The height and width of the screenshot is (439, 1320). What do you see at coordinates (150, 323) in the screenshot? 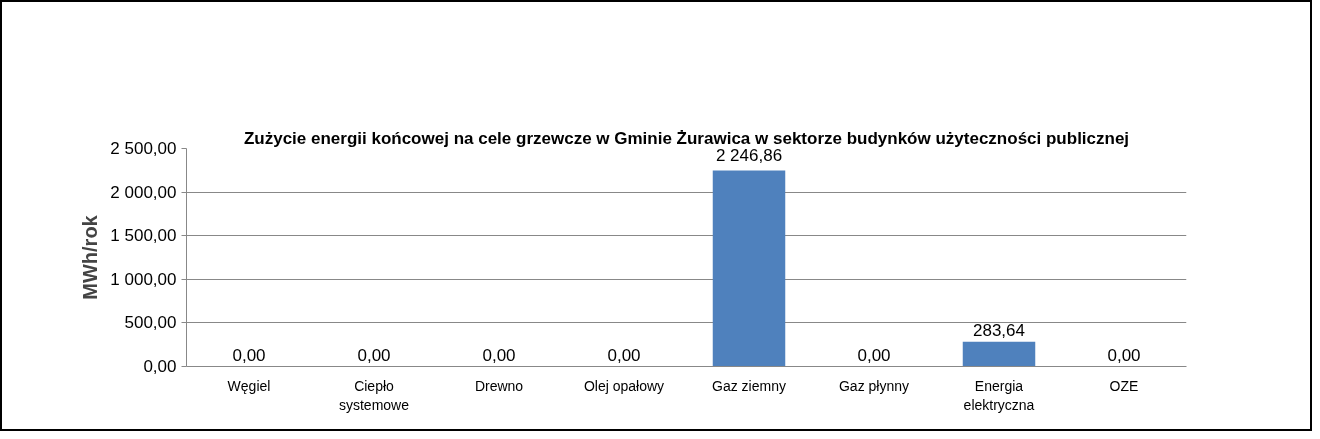
I see `y-tick-label: 500,00` at bounding box center [150, 323].